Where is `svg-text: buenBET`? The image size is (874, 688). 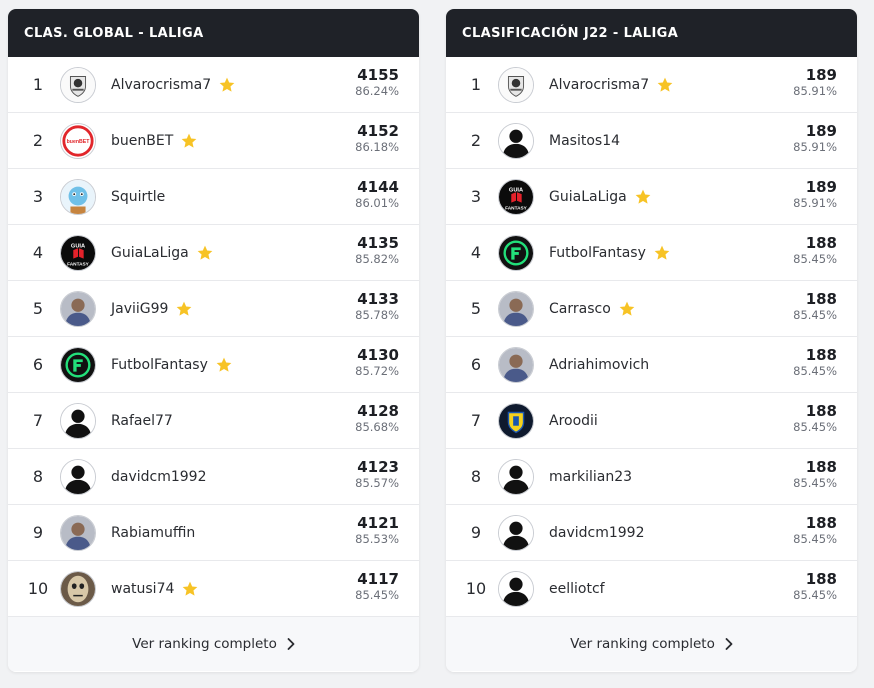 svg-text: buenBET is located at coordinates (79, 141).